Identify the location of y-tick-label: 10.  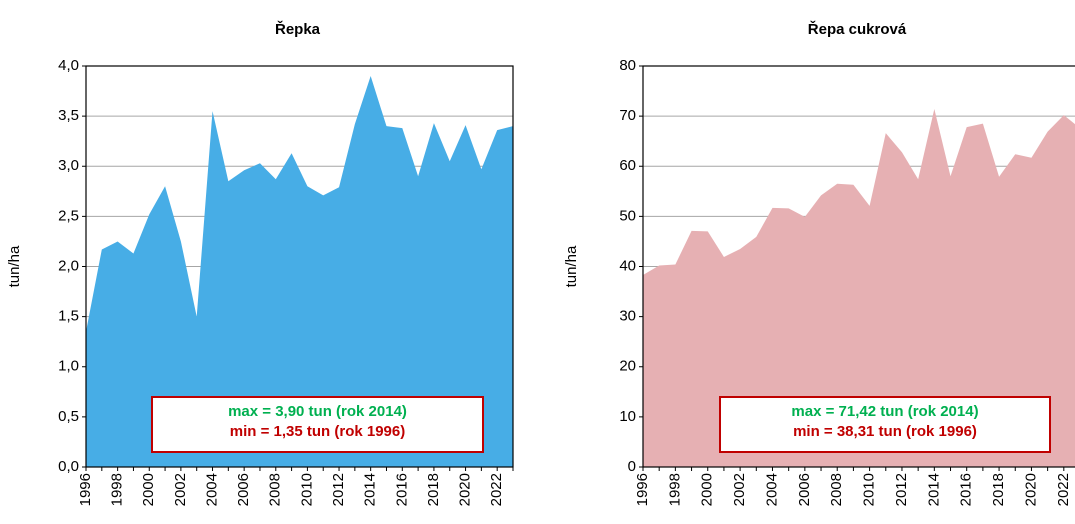
(627, 416).